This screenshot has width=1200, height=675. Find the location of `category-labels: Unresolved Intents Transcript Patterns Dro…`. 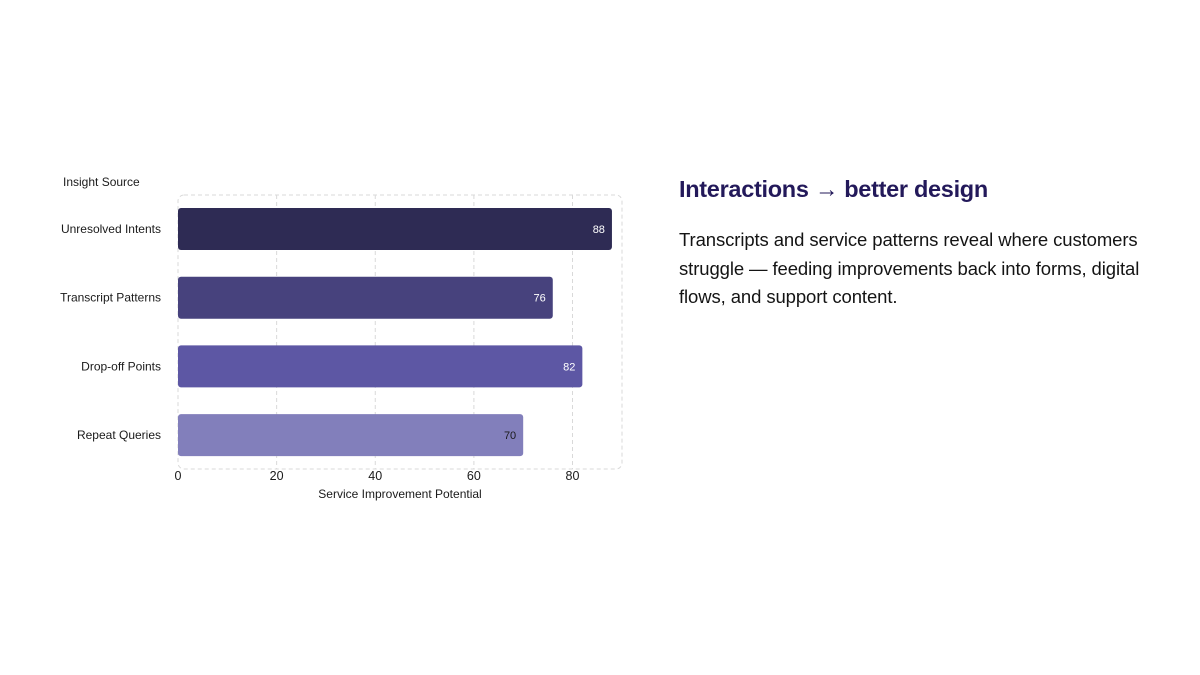

category-labels: Unresolved Intents Transcript Patterns Dro… is located at coordinates (110, 332).